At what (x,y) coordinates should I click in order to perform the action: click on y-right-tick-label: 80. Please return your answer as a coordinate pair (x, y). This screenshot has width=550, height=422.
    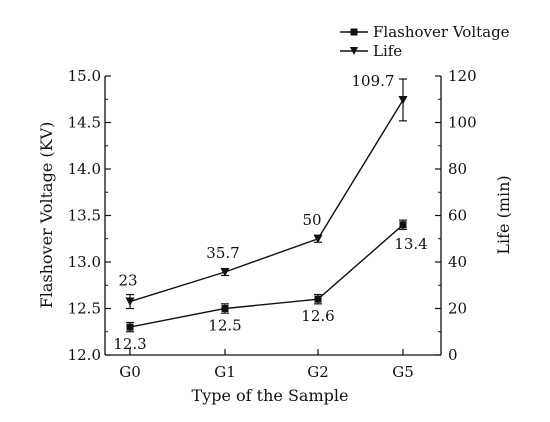
    Looking at the image, I should click on (457, 169).